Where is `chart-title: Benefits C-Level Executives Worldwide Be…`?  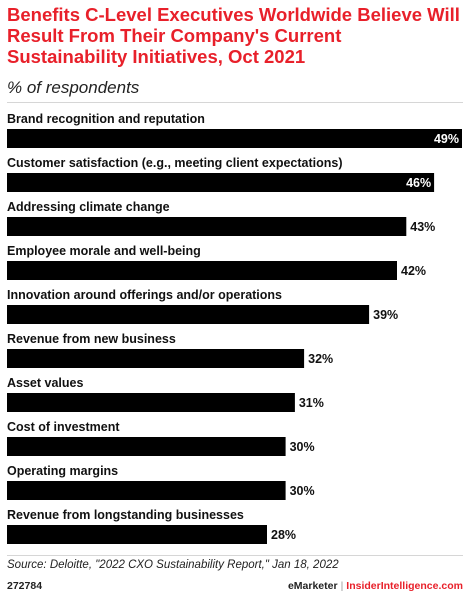
chart-title: Benefits C-Level Executives Worldwide Be… is located at coordinates (233, 35).